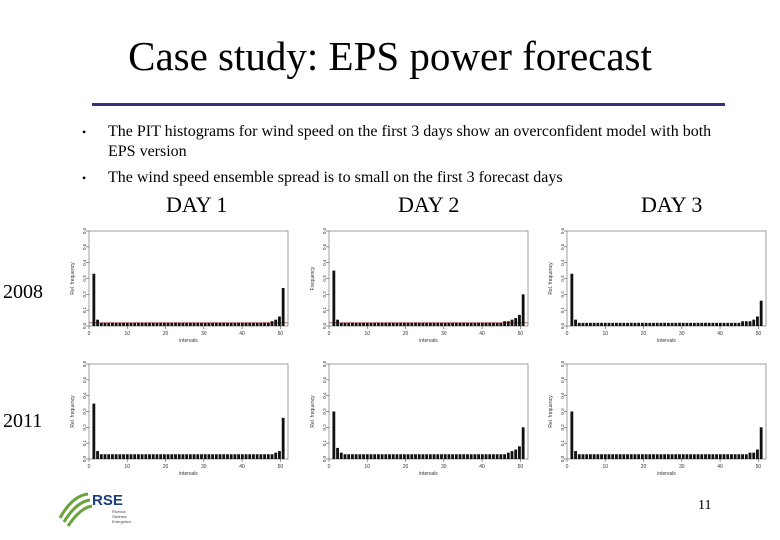 Image resolution: width=780 pixels, height=540 pixels. I want to click on x-tick-label: 40, so click(720, 334).